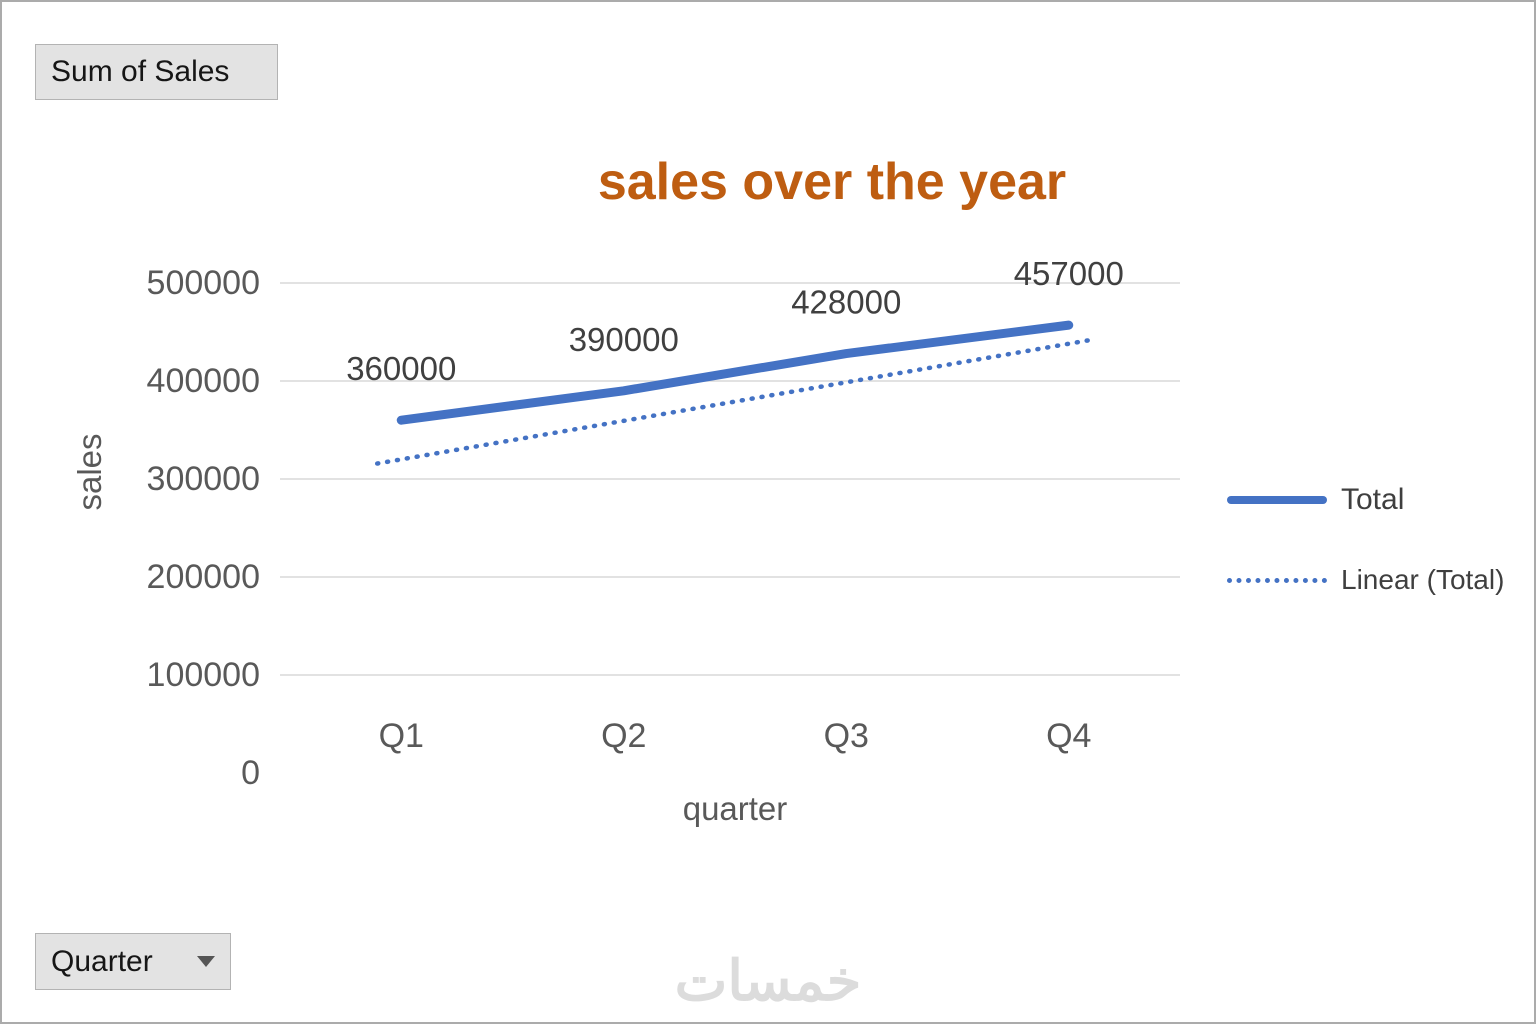 The width and height of the screenshot is (1536, 1024). What do you see at coordinates (401, 736) in the screenshot?
I see `x-axis-tick-label: Q1` at bounding box center [401, 736].